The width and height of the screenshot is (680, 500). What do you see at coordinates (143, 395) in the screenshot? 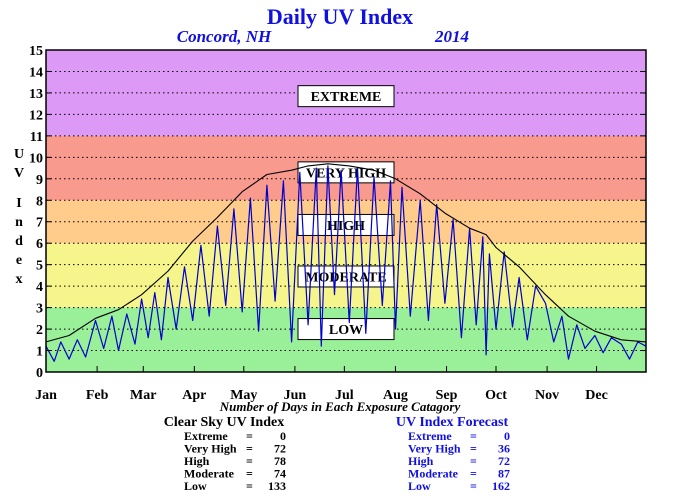
I see `x-tick-label: Mar` at bounding box center [143, 395].